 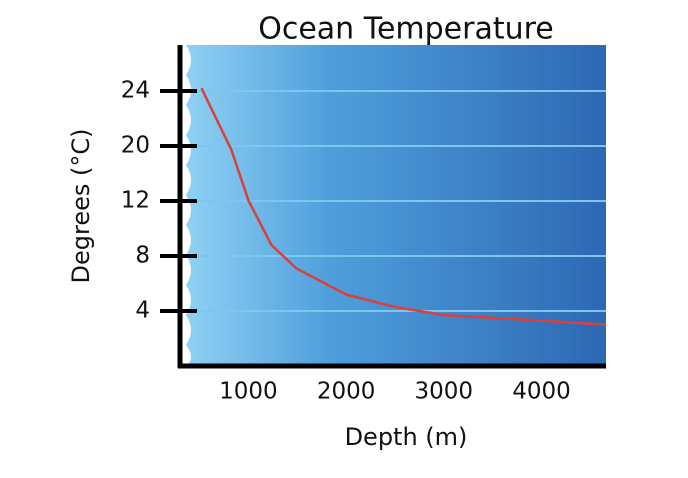 I want to click on y-tick-label: 4, so click(x=142, y=311).